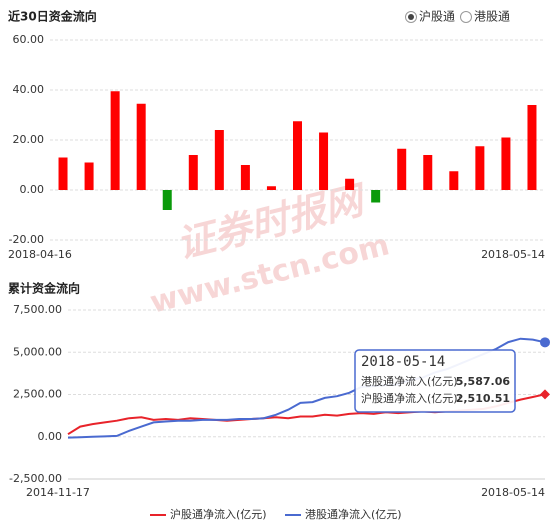  I want to click on tooltip-value: 2,510.51, so click(483, 398).